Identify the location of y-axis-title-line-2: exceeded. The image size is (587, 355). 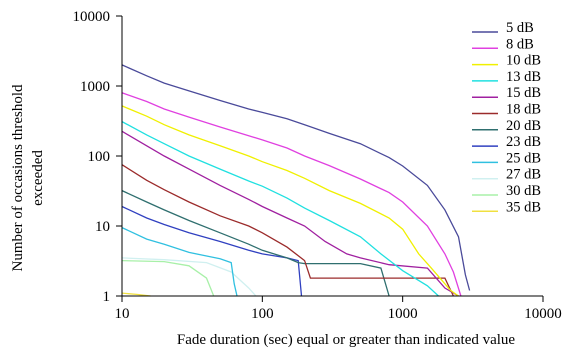
(38, 178).